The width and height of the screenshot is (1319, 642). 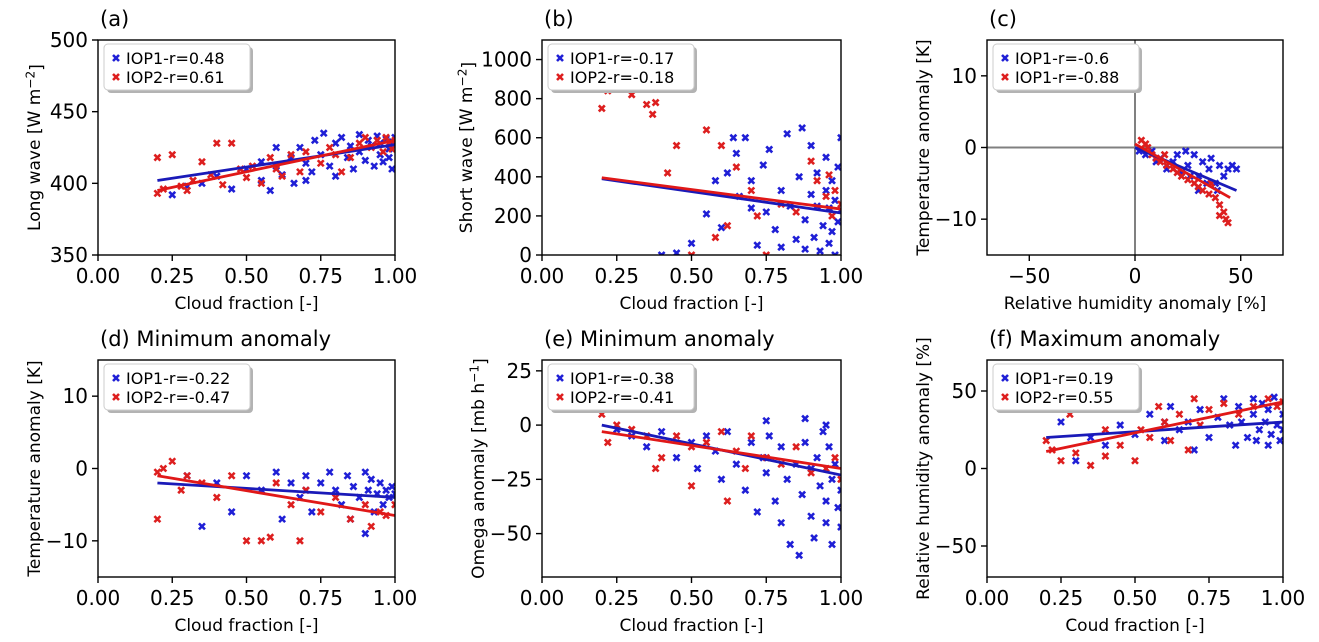 What do you see at coordinates (69, 183) in the screenshot?
I see `y-tick-label: 400` at bounding box center [69, 183].